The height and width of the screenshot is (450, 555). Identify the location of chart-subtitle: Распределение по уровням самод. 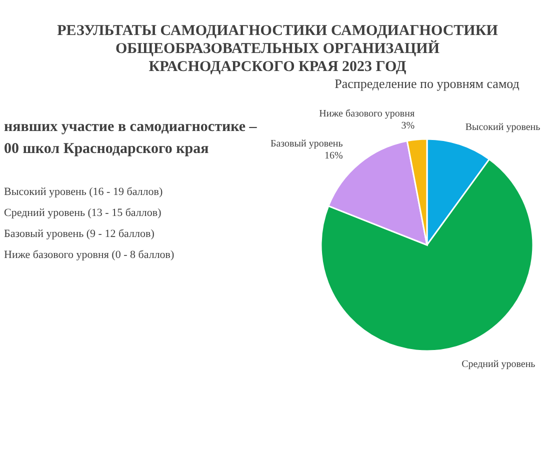
(427, 83).